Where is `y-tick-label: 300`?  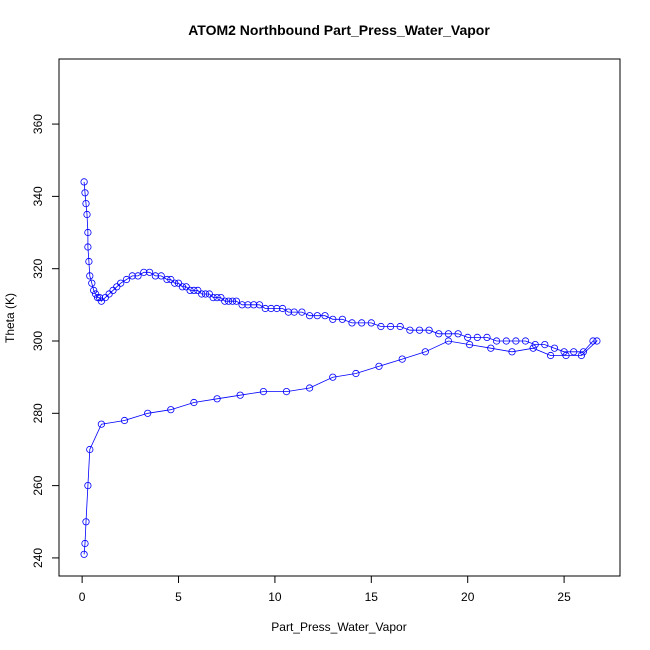 y-tick-label: 300 is located at coordinates (38, 341).